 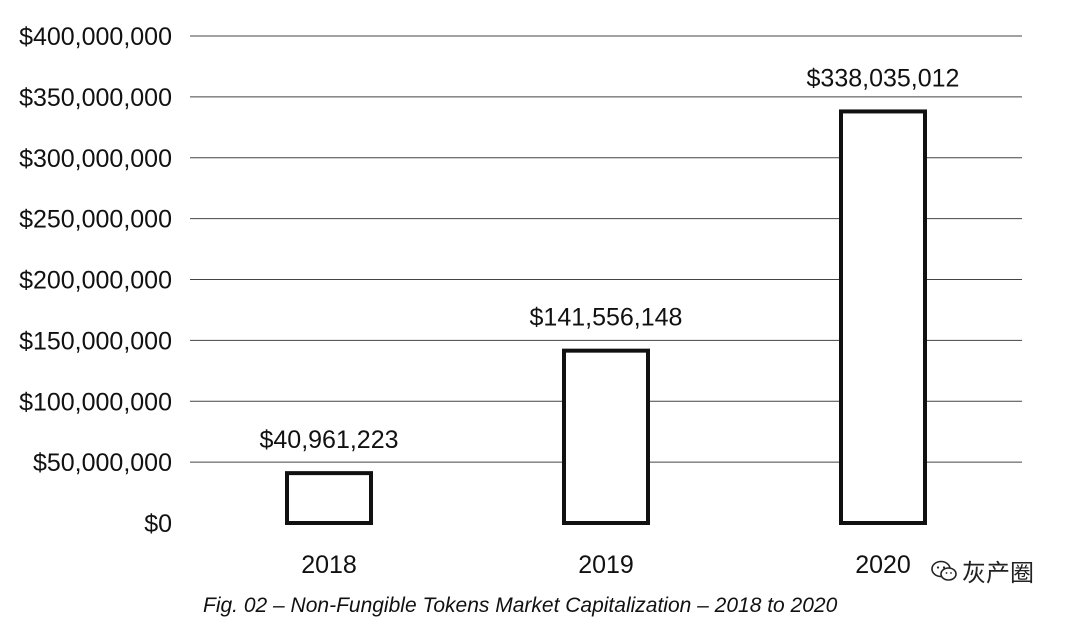 I want to click on y-tick-label: $0, so click(x=158, y=524).